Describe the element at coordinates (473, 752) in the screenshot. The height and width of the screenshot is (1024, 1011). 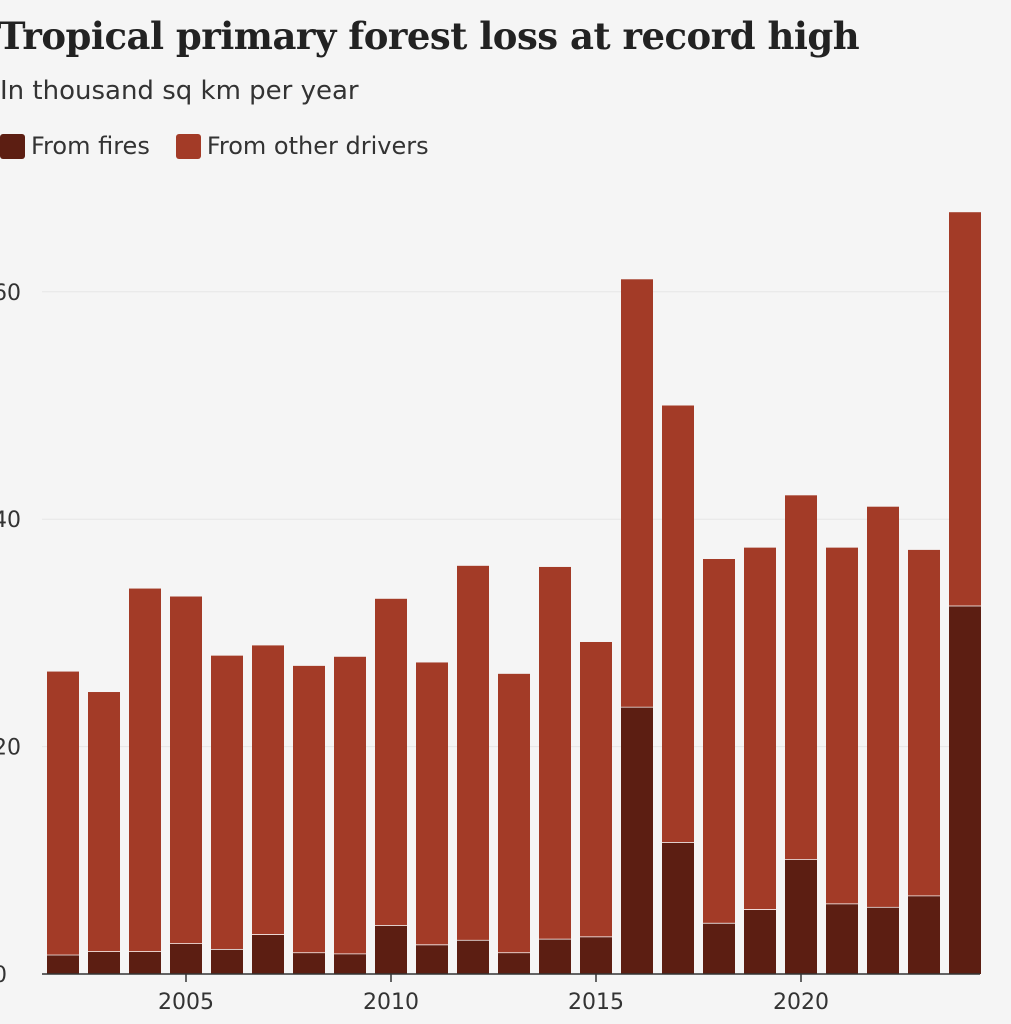
I see `bar-other-drivers-2012` at that location.